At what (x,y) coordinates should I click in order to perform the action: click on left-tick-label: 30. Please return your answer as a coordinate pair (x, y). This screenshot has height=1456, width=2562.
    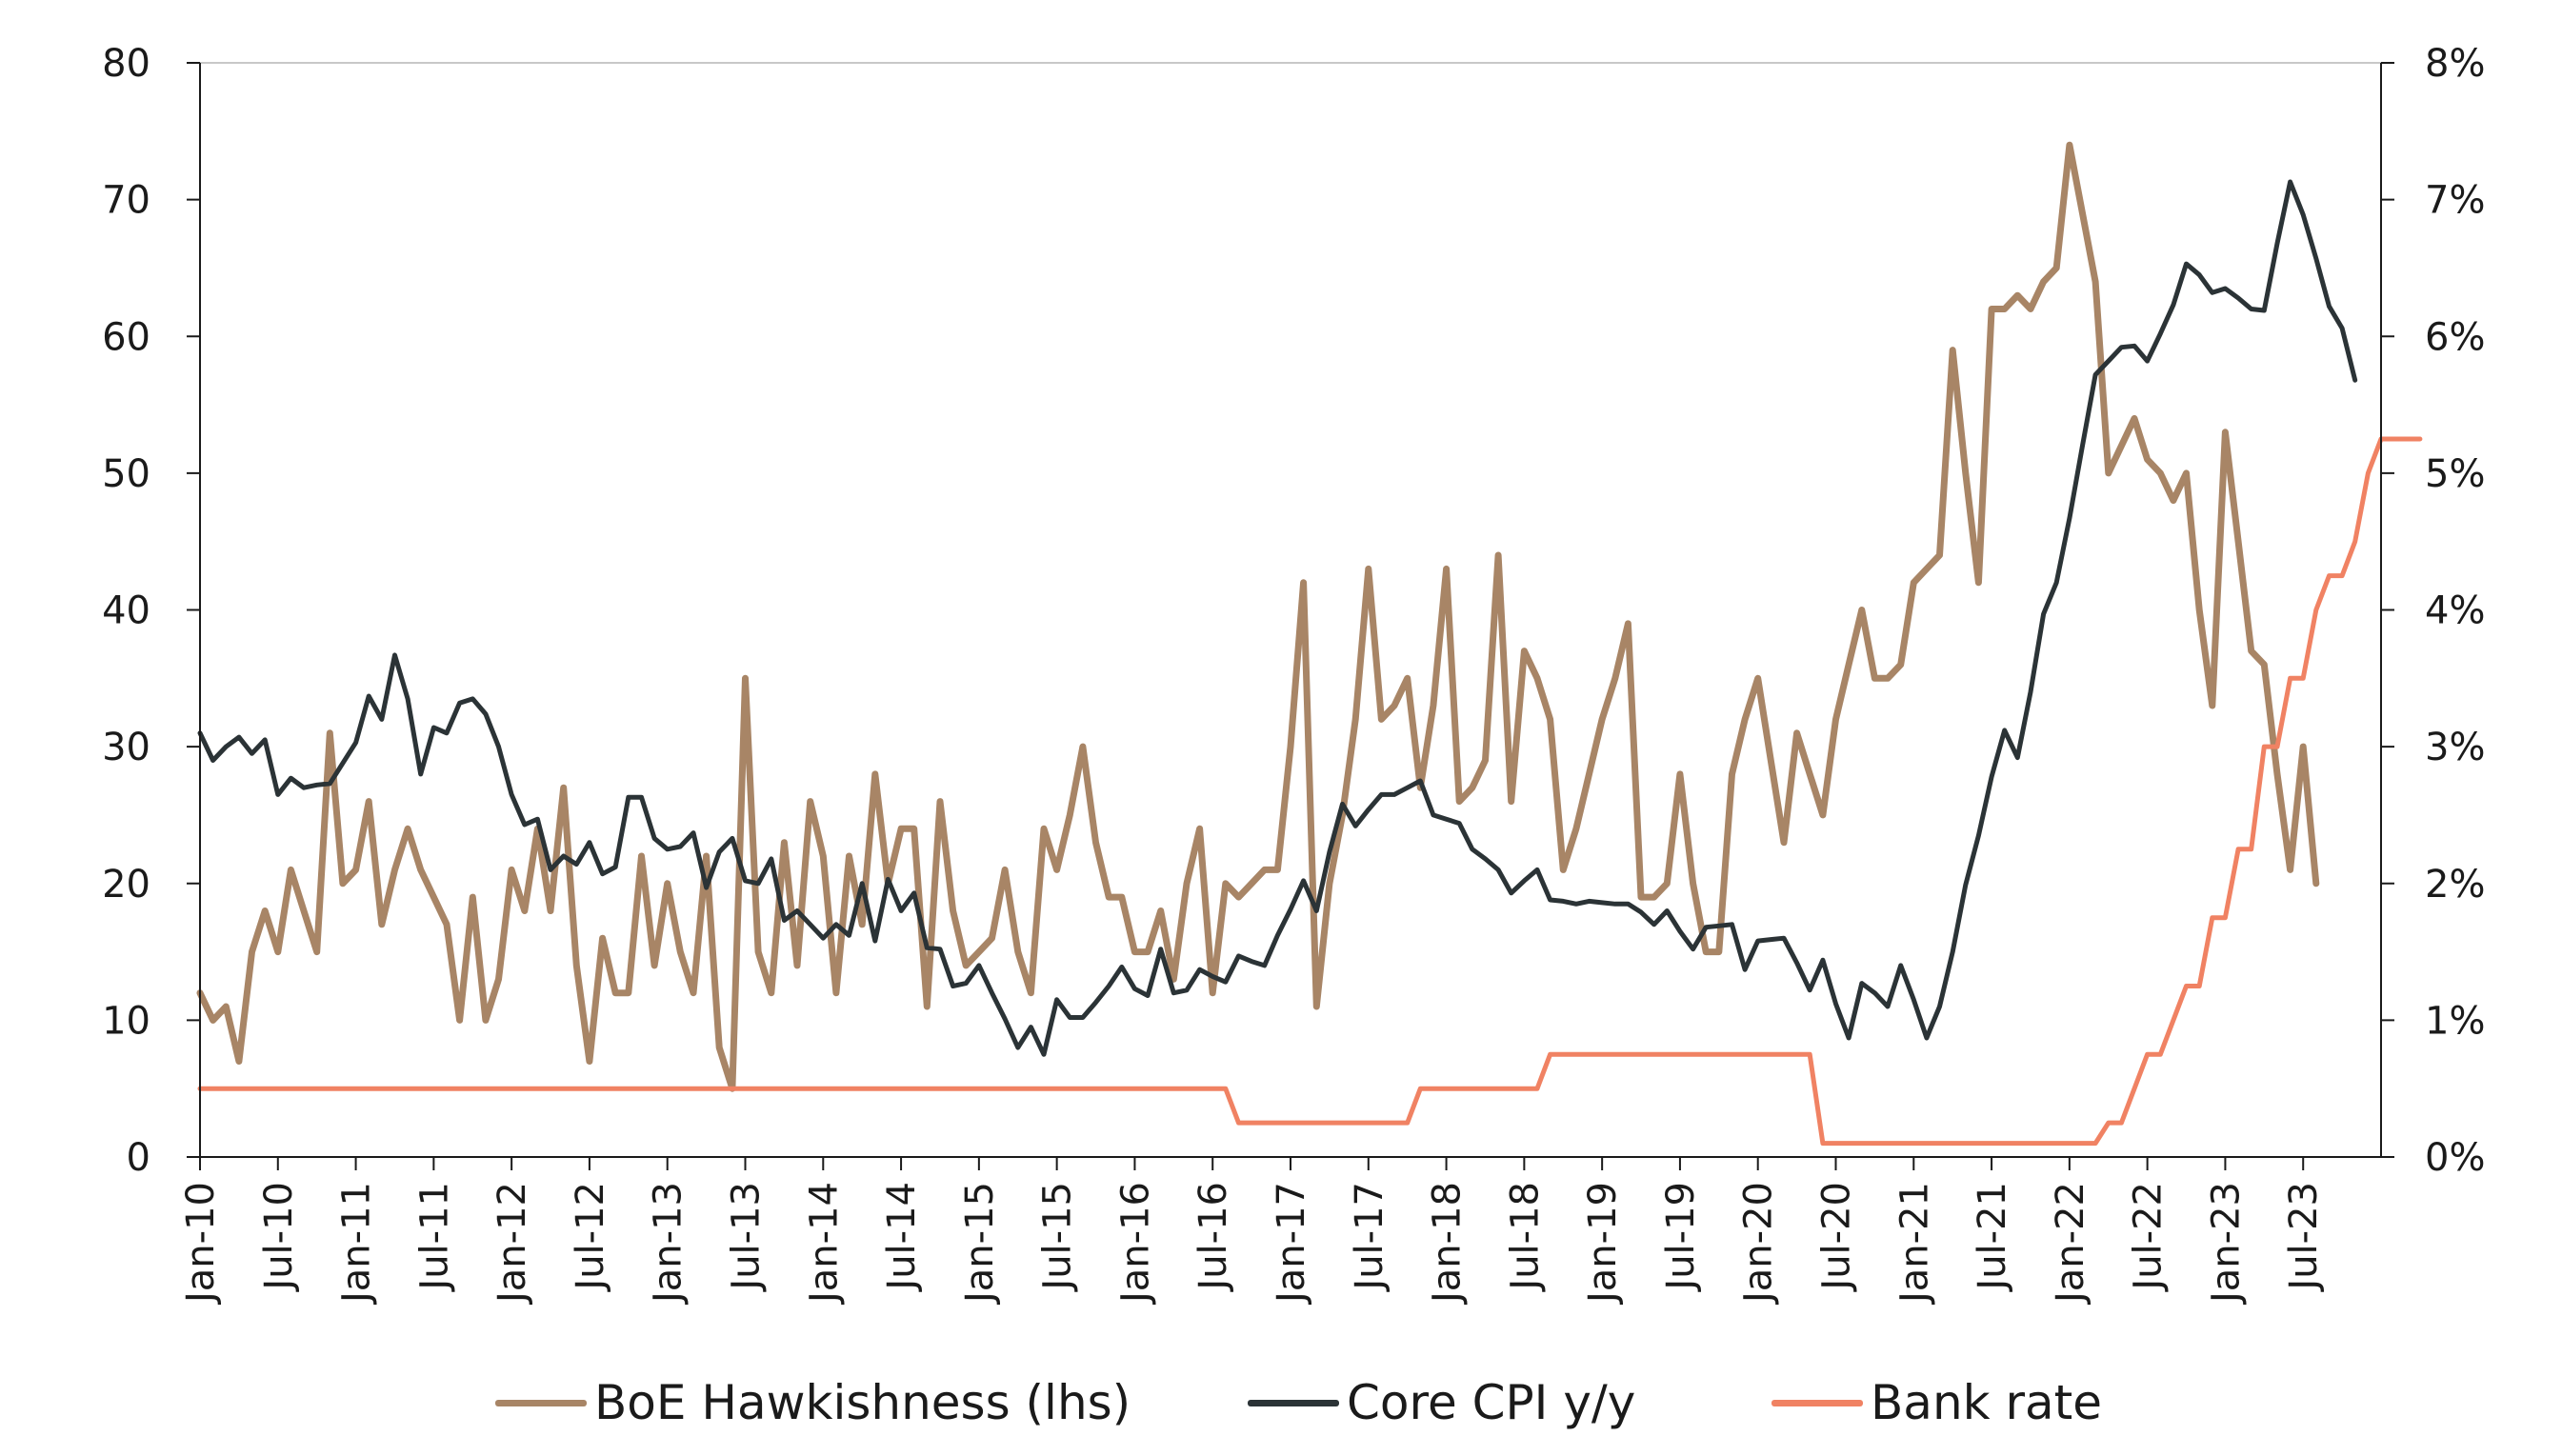
    Looking at the image, I should click on (126, 747).